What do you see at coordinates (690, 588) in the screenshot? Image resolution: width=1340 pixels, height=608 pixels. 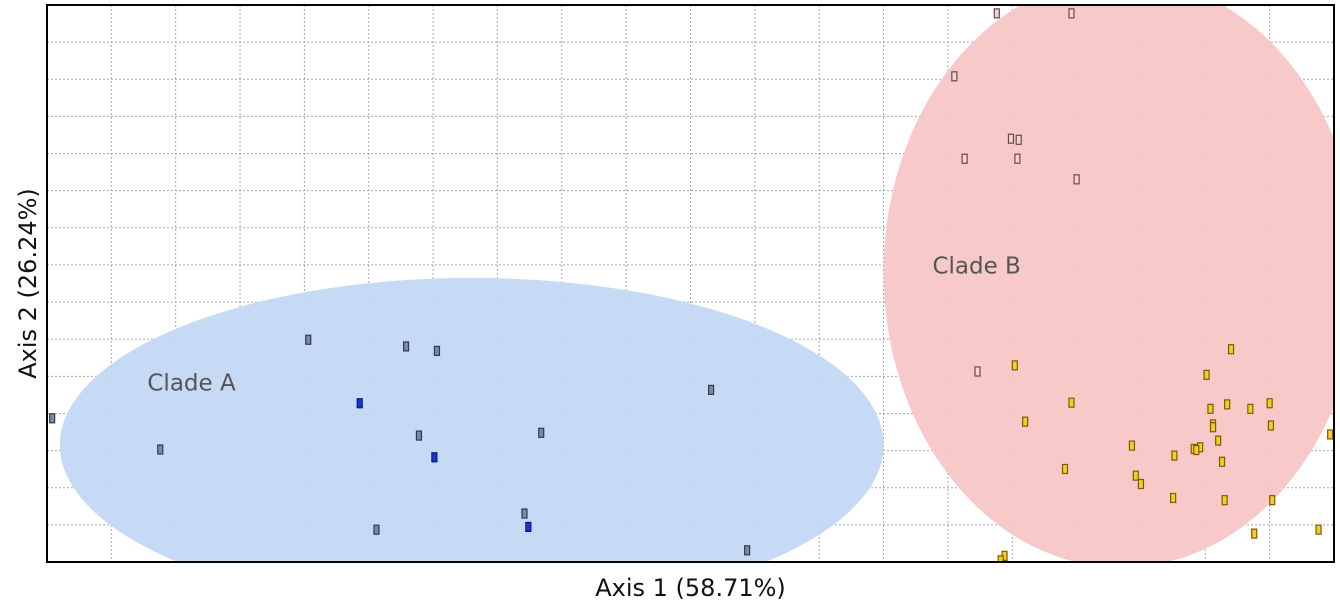 I see `x-axis-title: Axis 1 (58.71%)` at bounding box center [690, 588].